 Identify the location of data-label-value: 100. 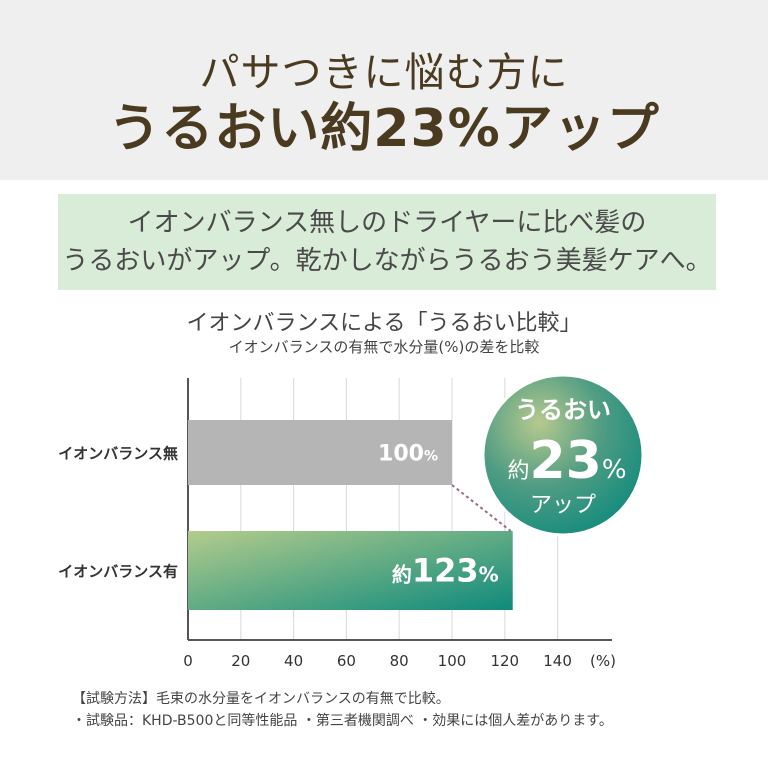
(401, 454).